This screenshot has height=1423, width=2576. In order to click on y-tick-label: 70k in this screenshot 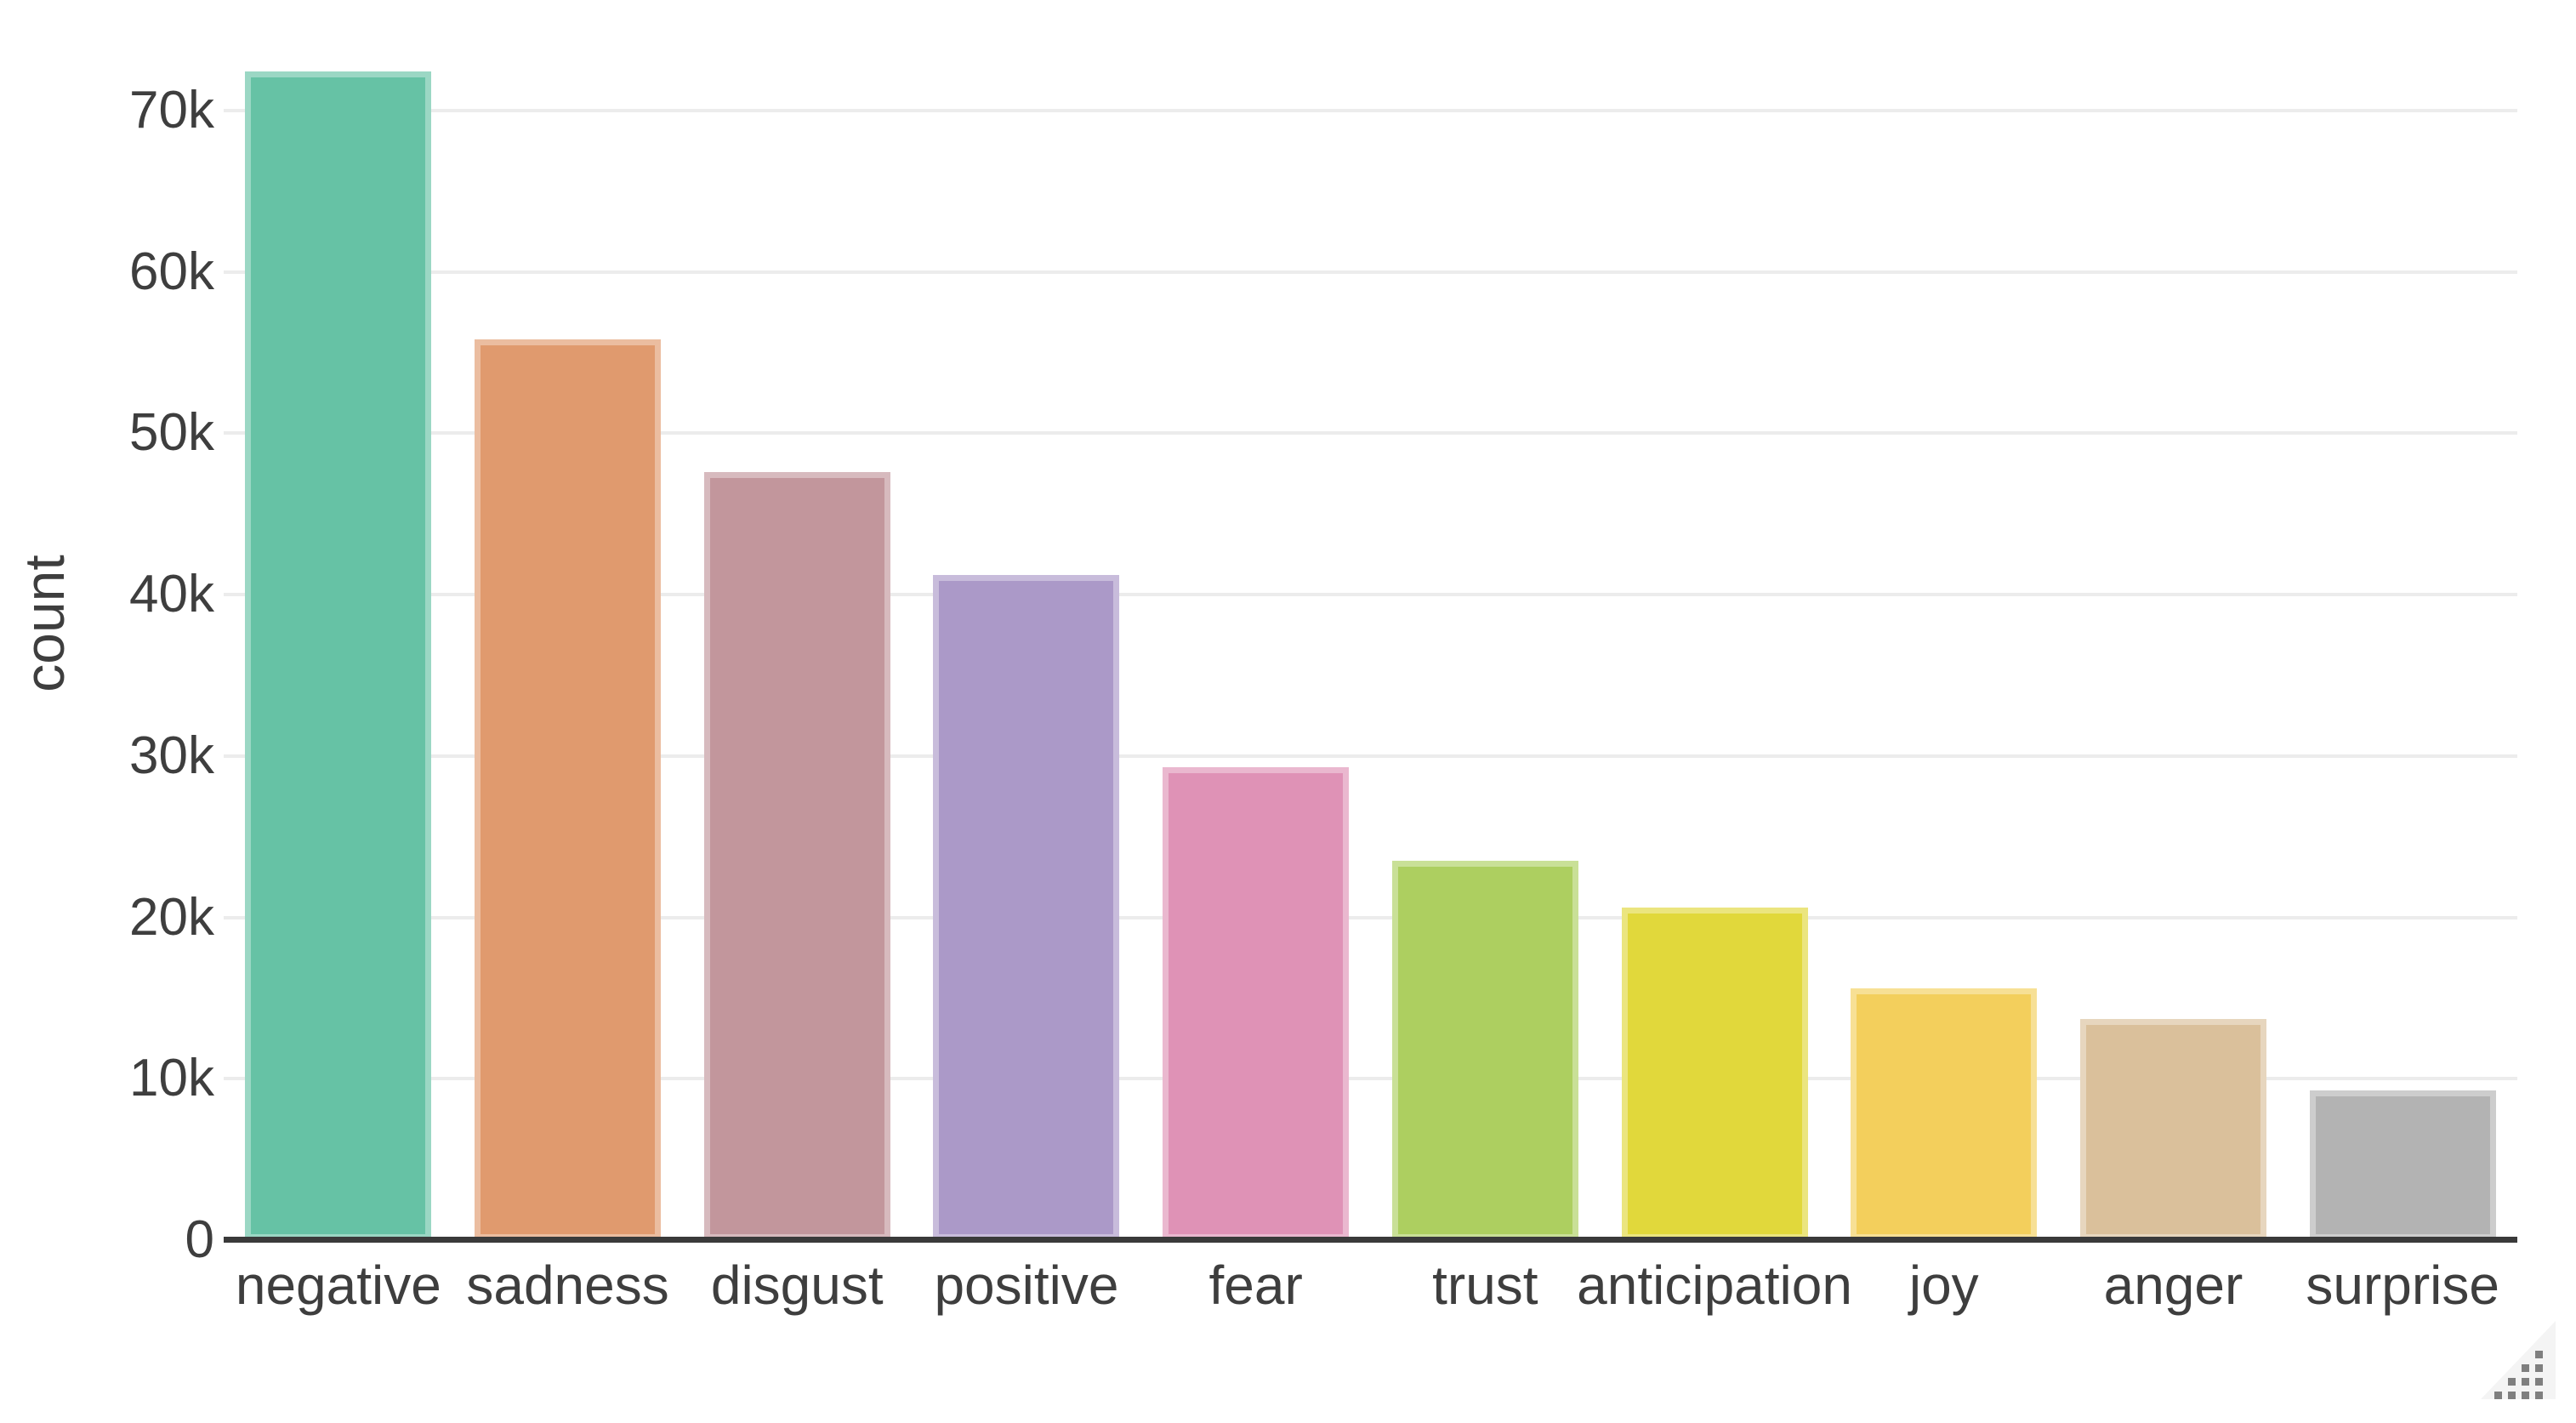, I will do `click(171, 110)`.